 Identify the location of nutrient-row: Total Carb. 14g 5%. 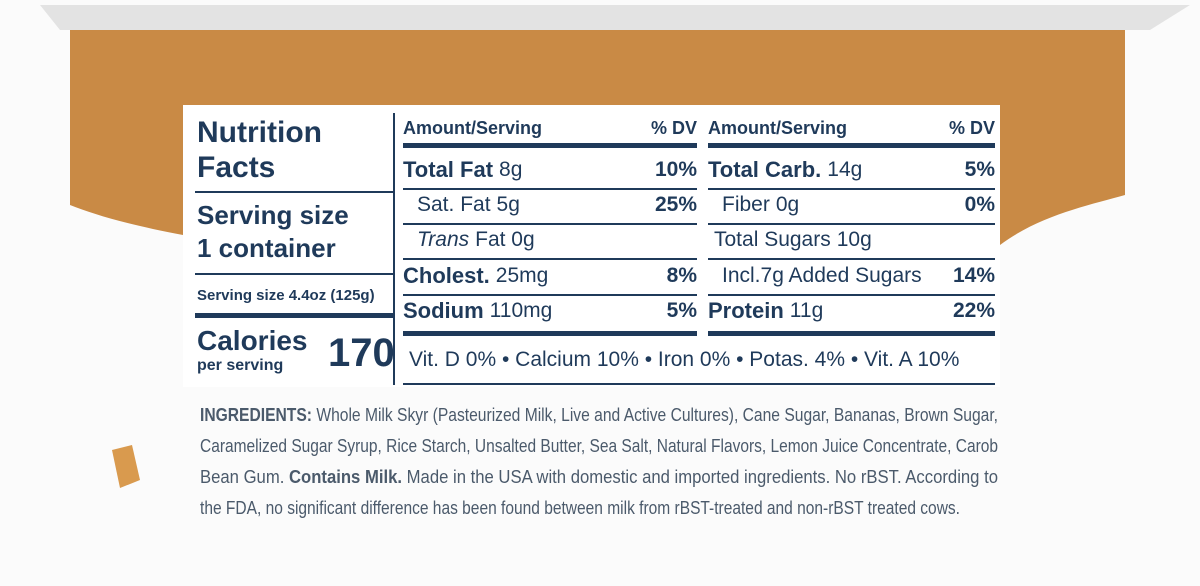
(851, 170).